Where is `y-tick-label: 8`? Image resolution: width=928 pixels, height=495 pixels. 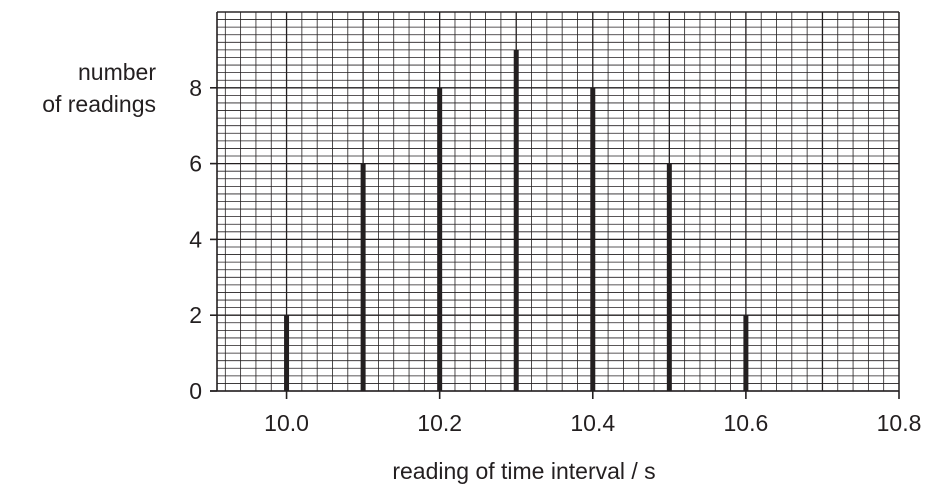
y-tick-label: 8 is located at coordinates (195, 88).